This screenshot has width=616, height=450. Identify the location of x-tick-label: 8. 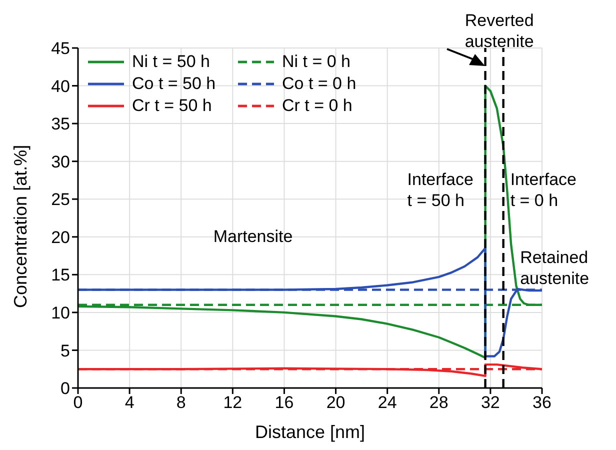
(181, 402).